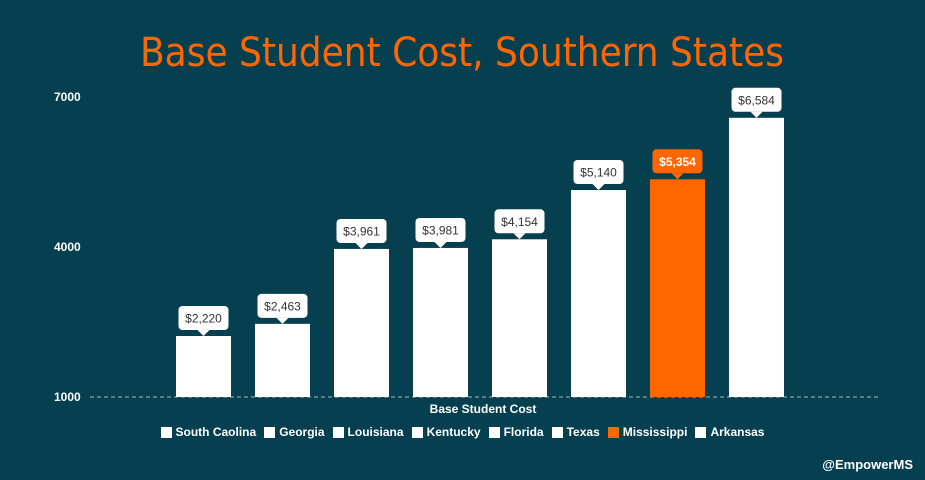 This screenshot has width=925, height=480. What do you see at coordinates (302, 432) in the screenshot?
I see `legend-label: Georgia` at bounding box center [302, 432].